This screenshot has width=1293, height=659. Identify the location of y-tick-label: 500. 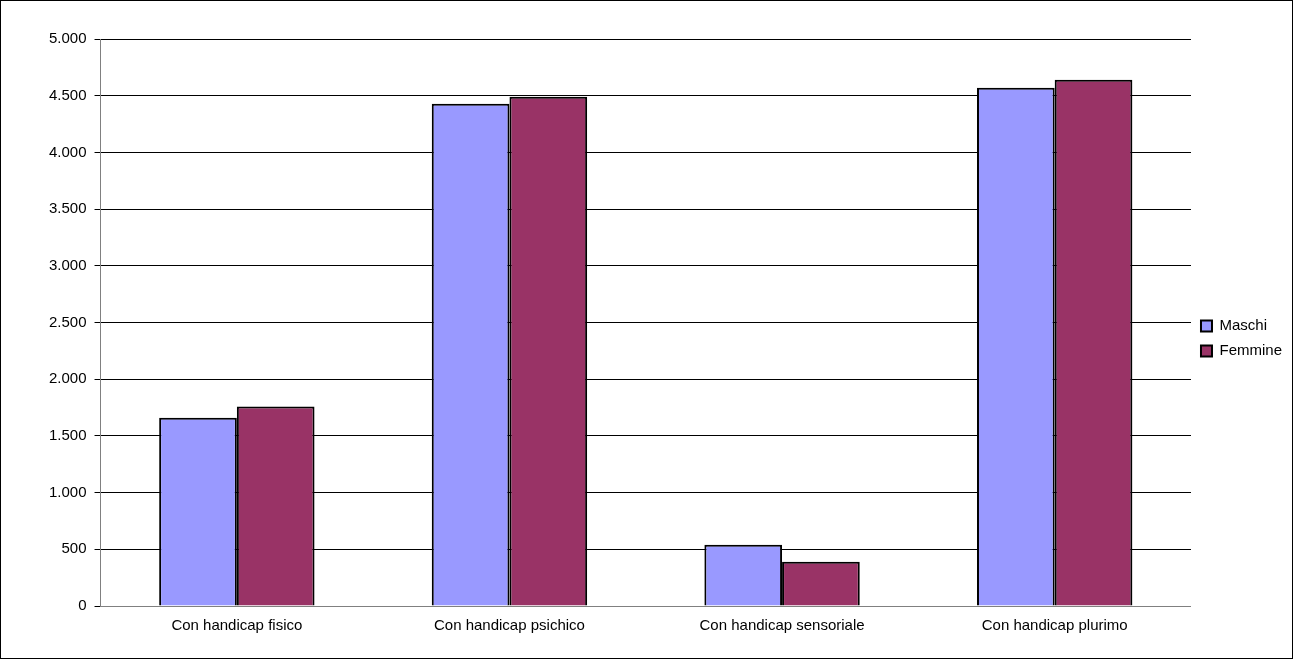
(74, 548).